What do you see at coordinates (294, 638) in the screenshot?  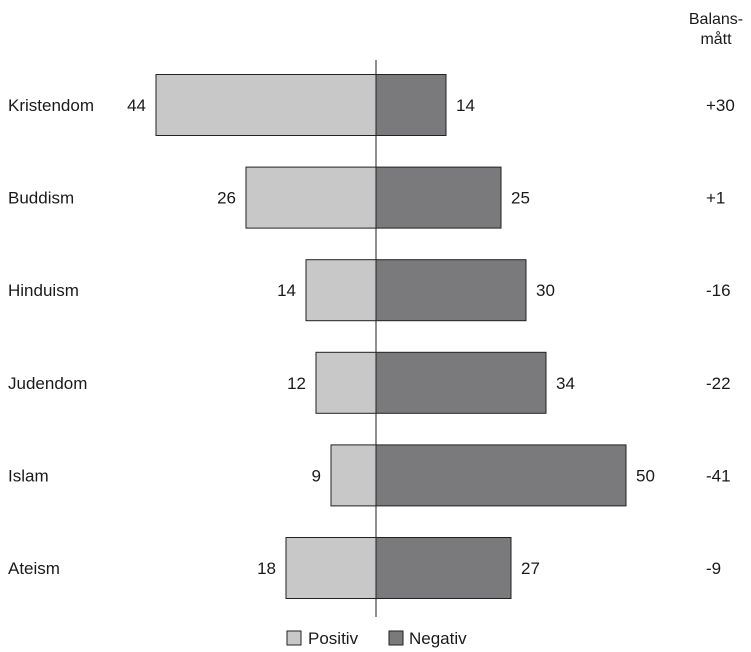 I see `legend-positiv-swatch` at bounding box center [294, 638].